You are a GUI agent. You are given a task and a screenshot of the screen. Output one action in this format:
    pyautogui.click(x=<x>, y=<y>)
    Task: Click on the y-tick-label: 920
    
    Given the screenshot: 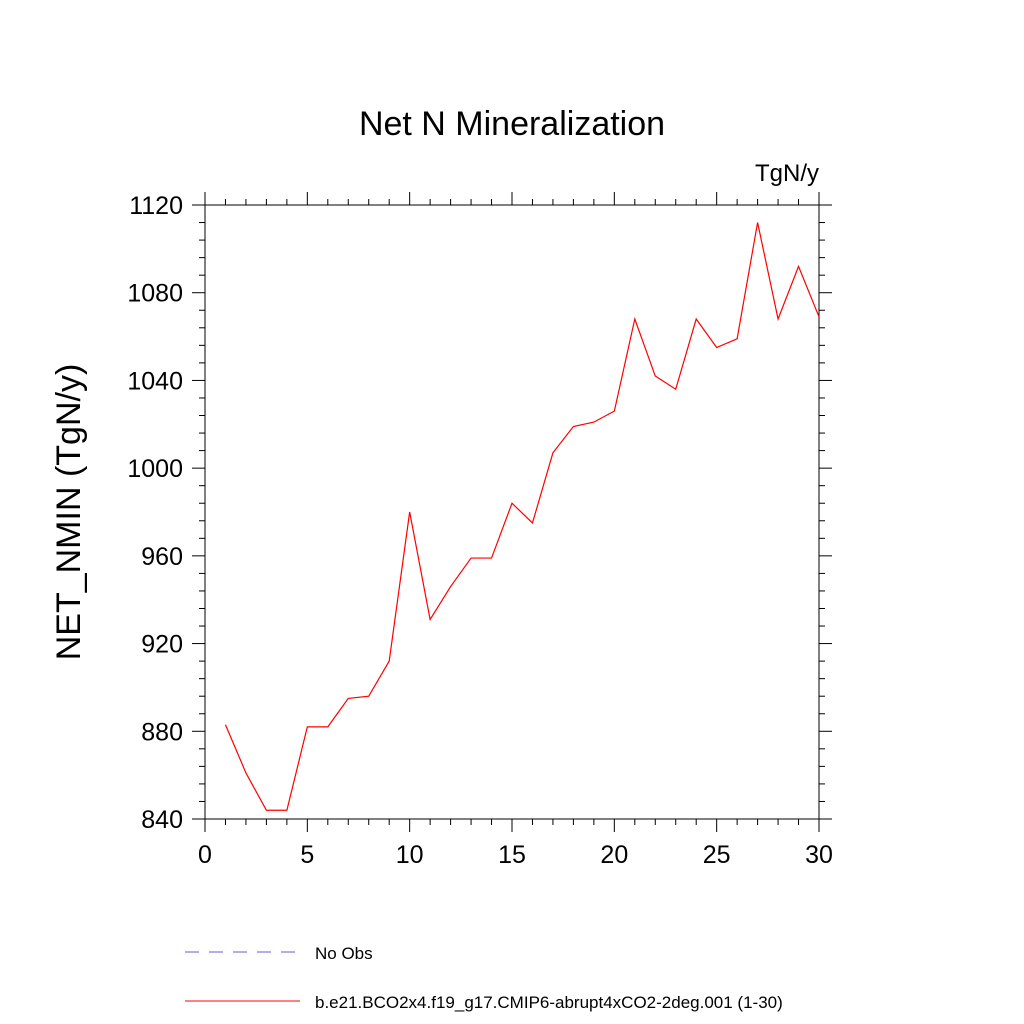 What is the action you would take?
    pyautogui.click(x=162, y=645)
    